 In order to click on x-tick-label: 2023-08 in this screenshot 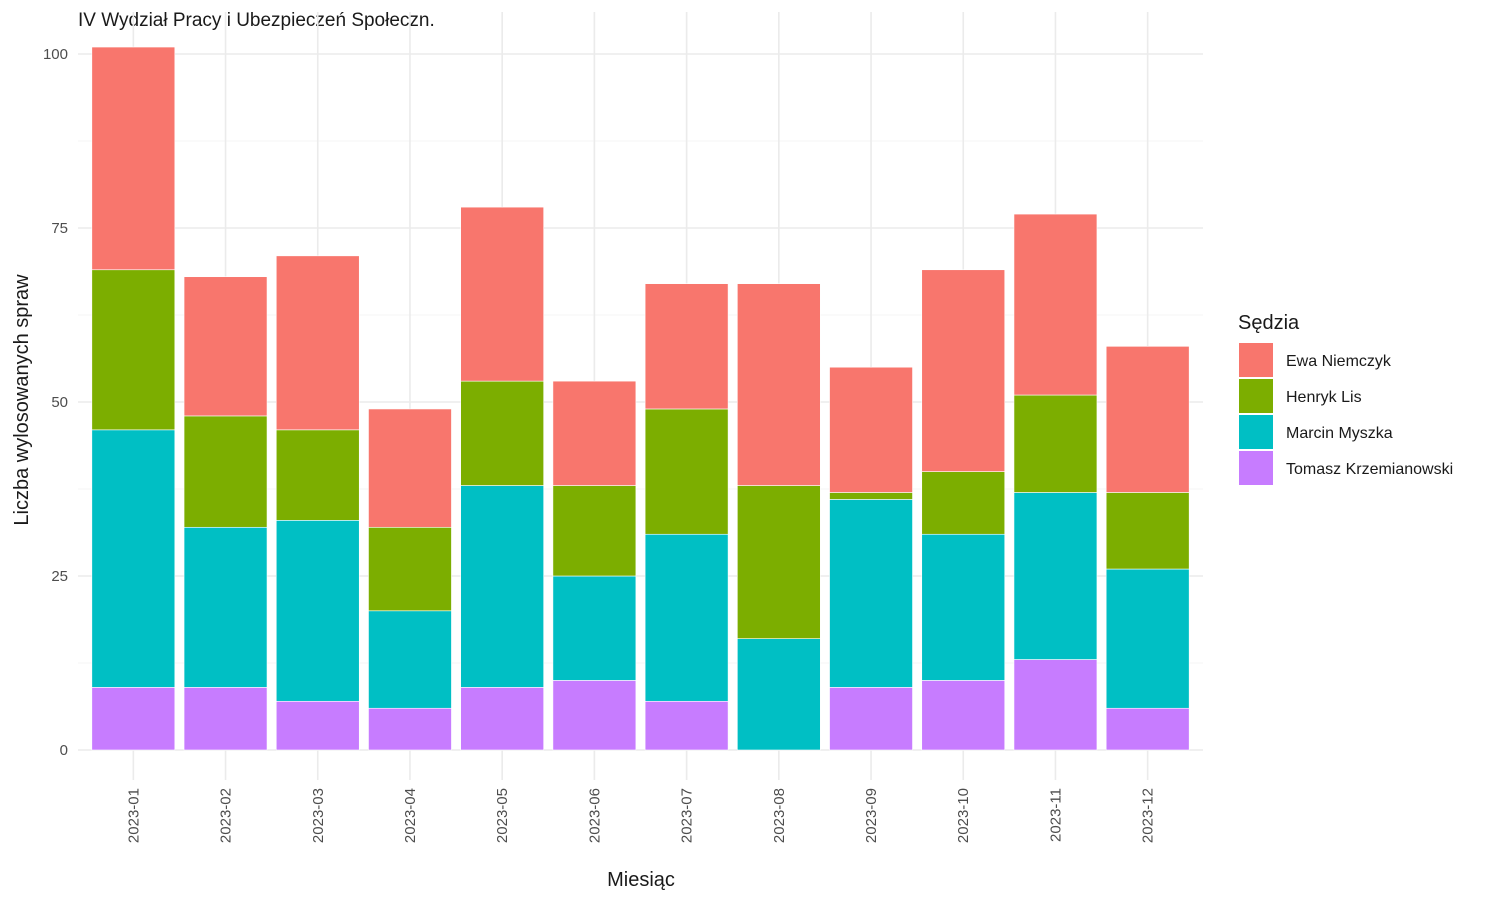, I will do `click(779, 815)`.